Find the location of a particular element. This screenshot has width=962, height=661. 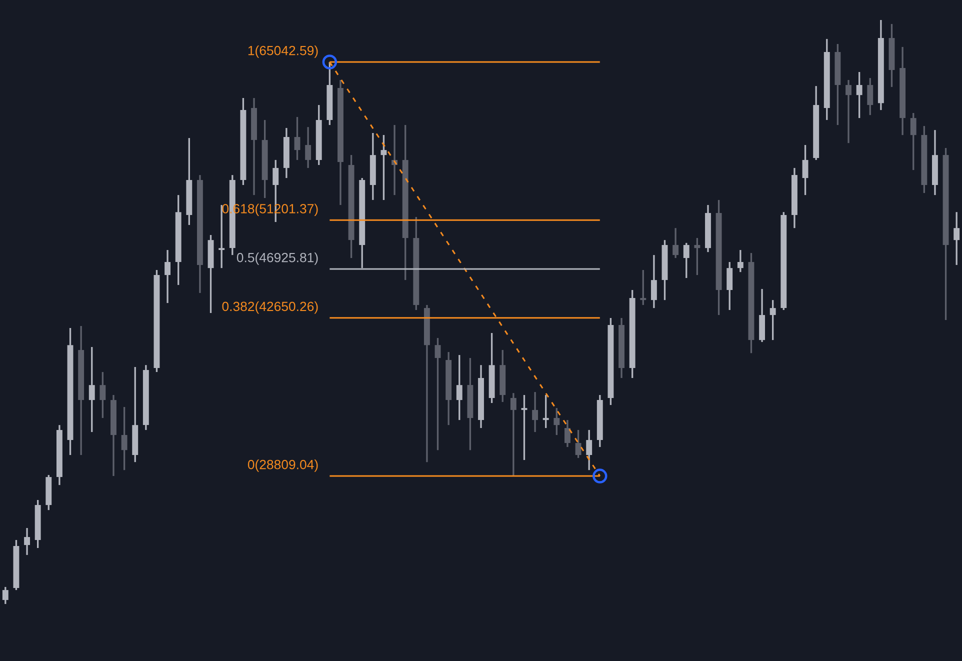

ref-line-label: 0.382(42650.26) is located at coordinates (270, 307).